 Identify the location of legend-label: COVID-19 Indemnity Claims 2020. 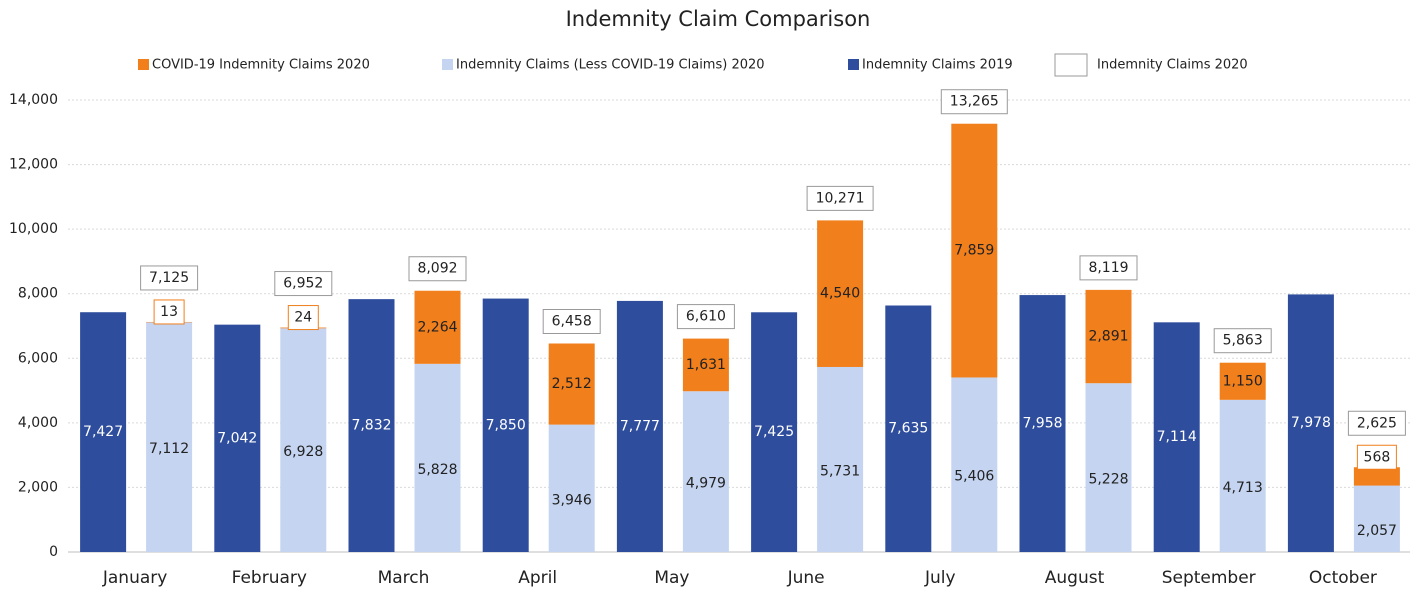
(261, 65).